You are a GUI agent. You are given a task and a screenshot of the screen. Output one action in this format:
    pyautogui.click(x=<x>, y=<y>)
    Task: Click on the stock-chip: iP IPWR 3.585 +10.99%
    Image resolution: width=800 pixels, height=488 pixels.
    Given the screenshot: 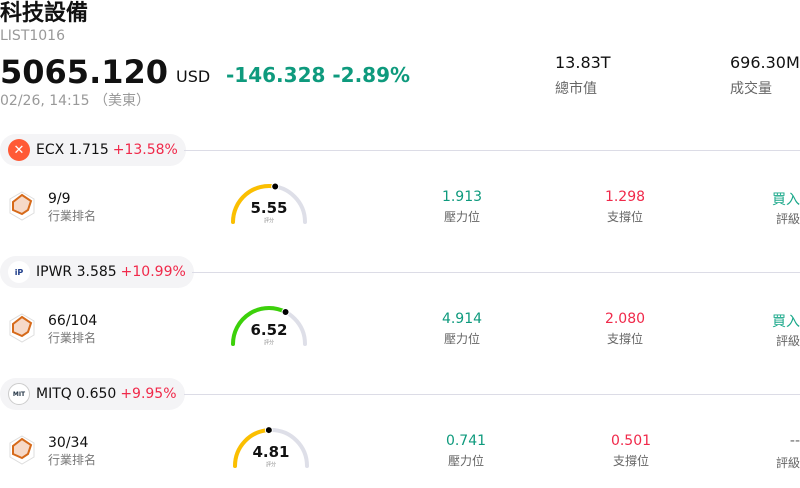 What is the action you would take?
    pyautogui.click(x=97, y=272)
    